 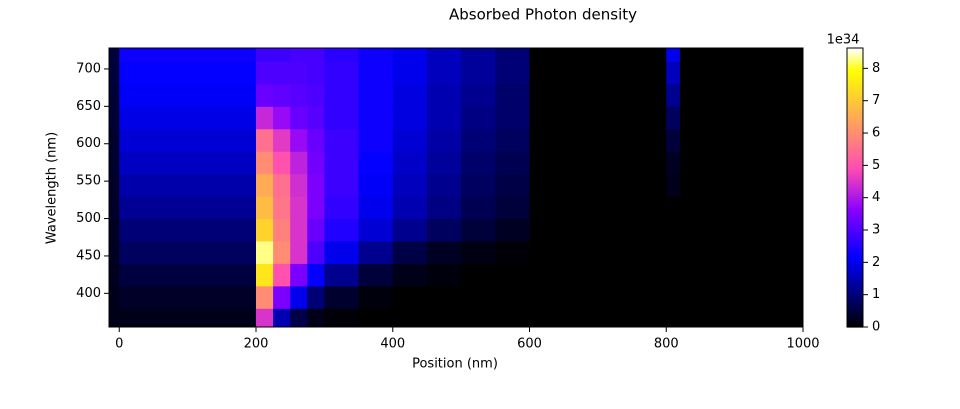 I want to click on chart-title: Absorbed Photon density, so click(x=543, y=15).